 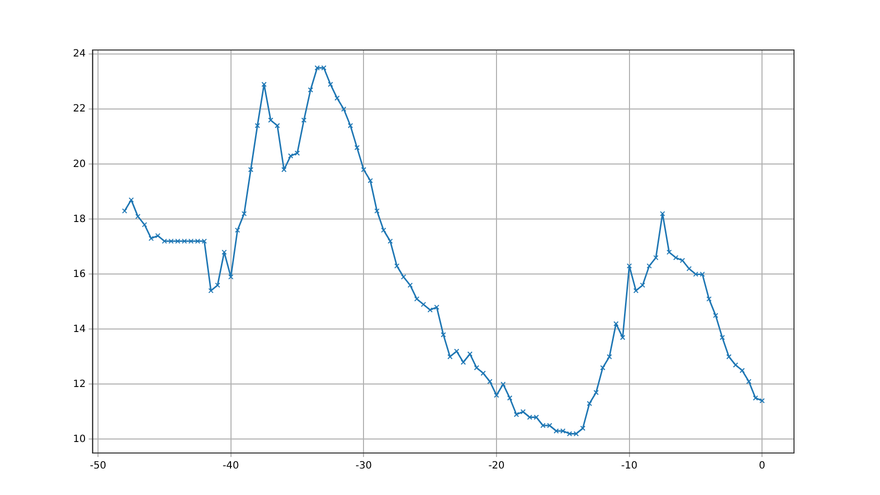 What do you see at coordinates (79, 439) in the screenshot?
I see `y-tick-label: 10` at bounding box center [79, 439].